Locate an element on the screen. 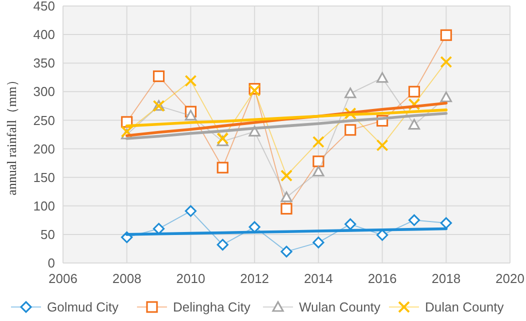  legend-label: Dulan County is located at coordinates (464, 307).